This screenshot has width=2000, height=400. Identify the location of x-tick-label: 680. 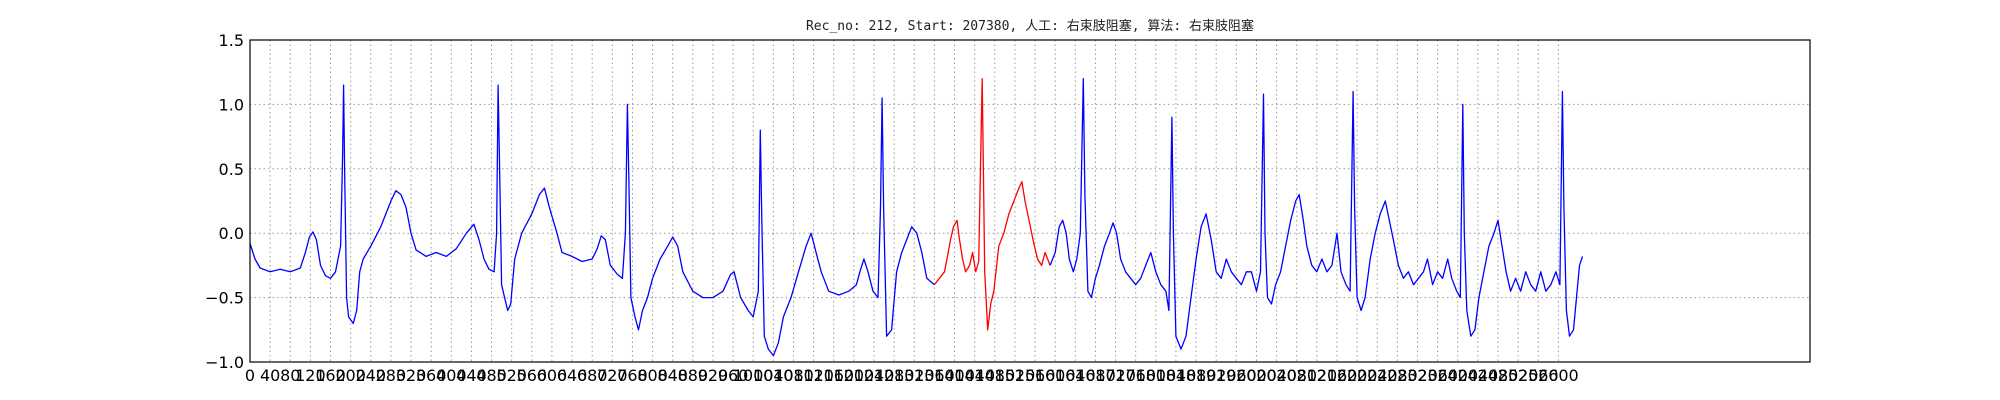
(592, 375).